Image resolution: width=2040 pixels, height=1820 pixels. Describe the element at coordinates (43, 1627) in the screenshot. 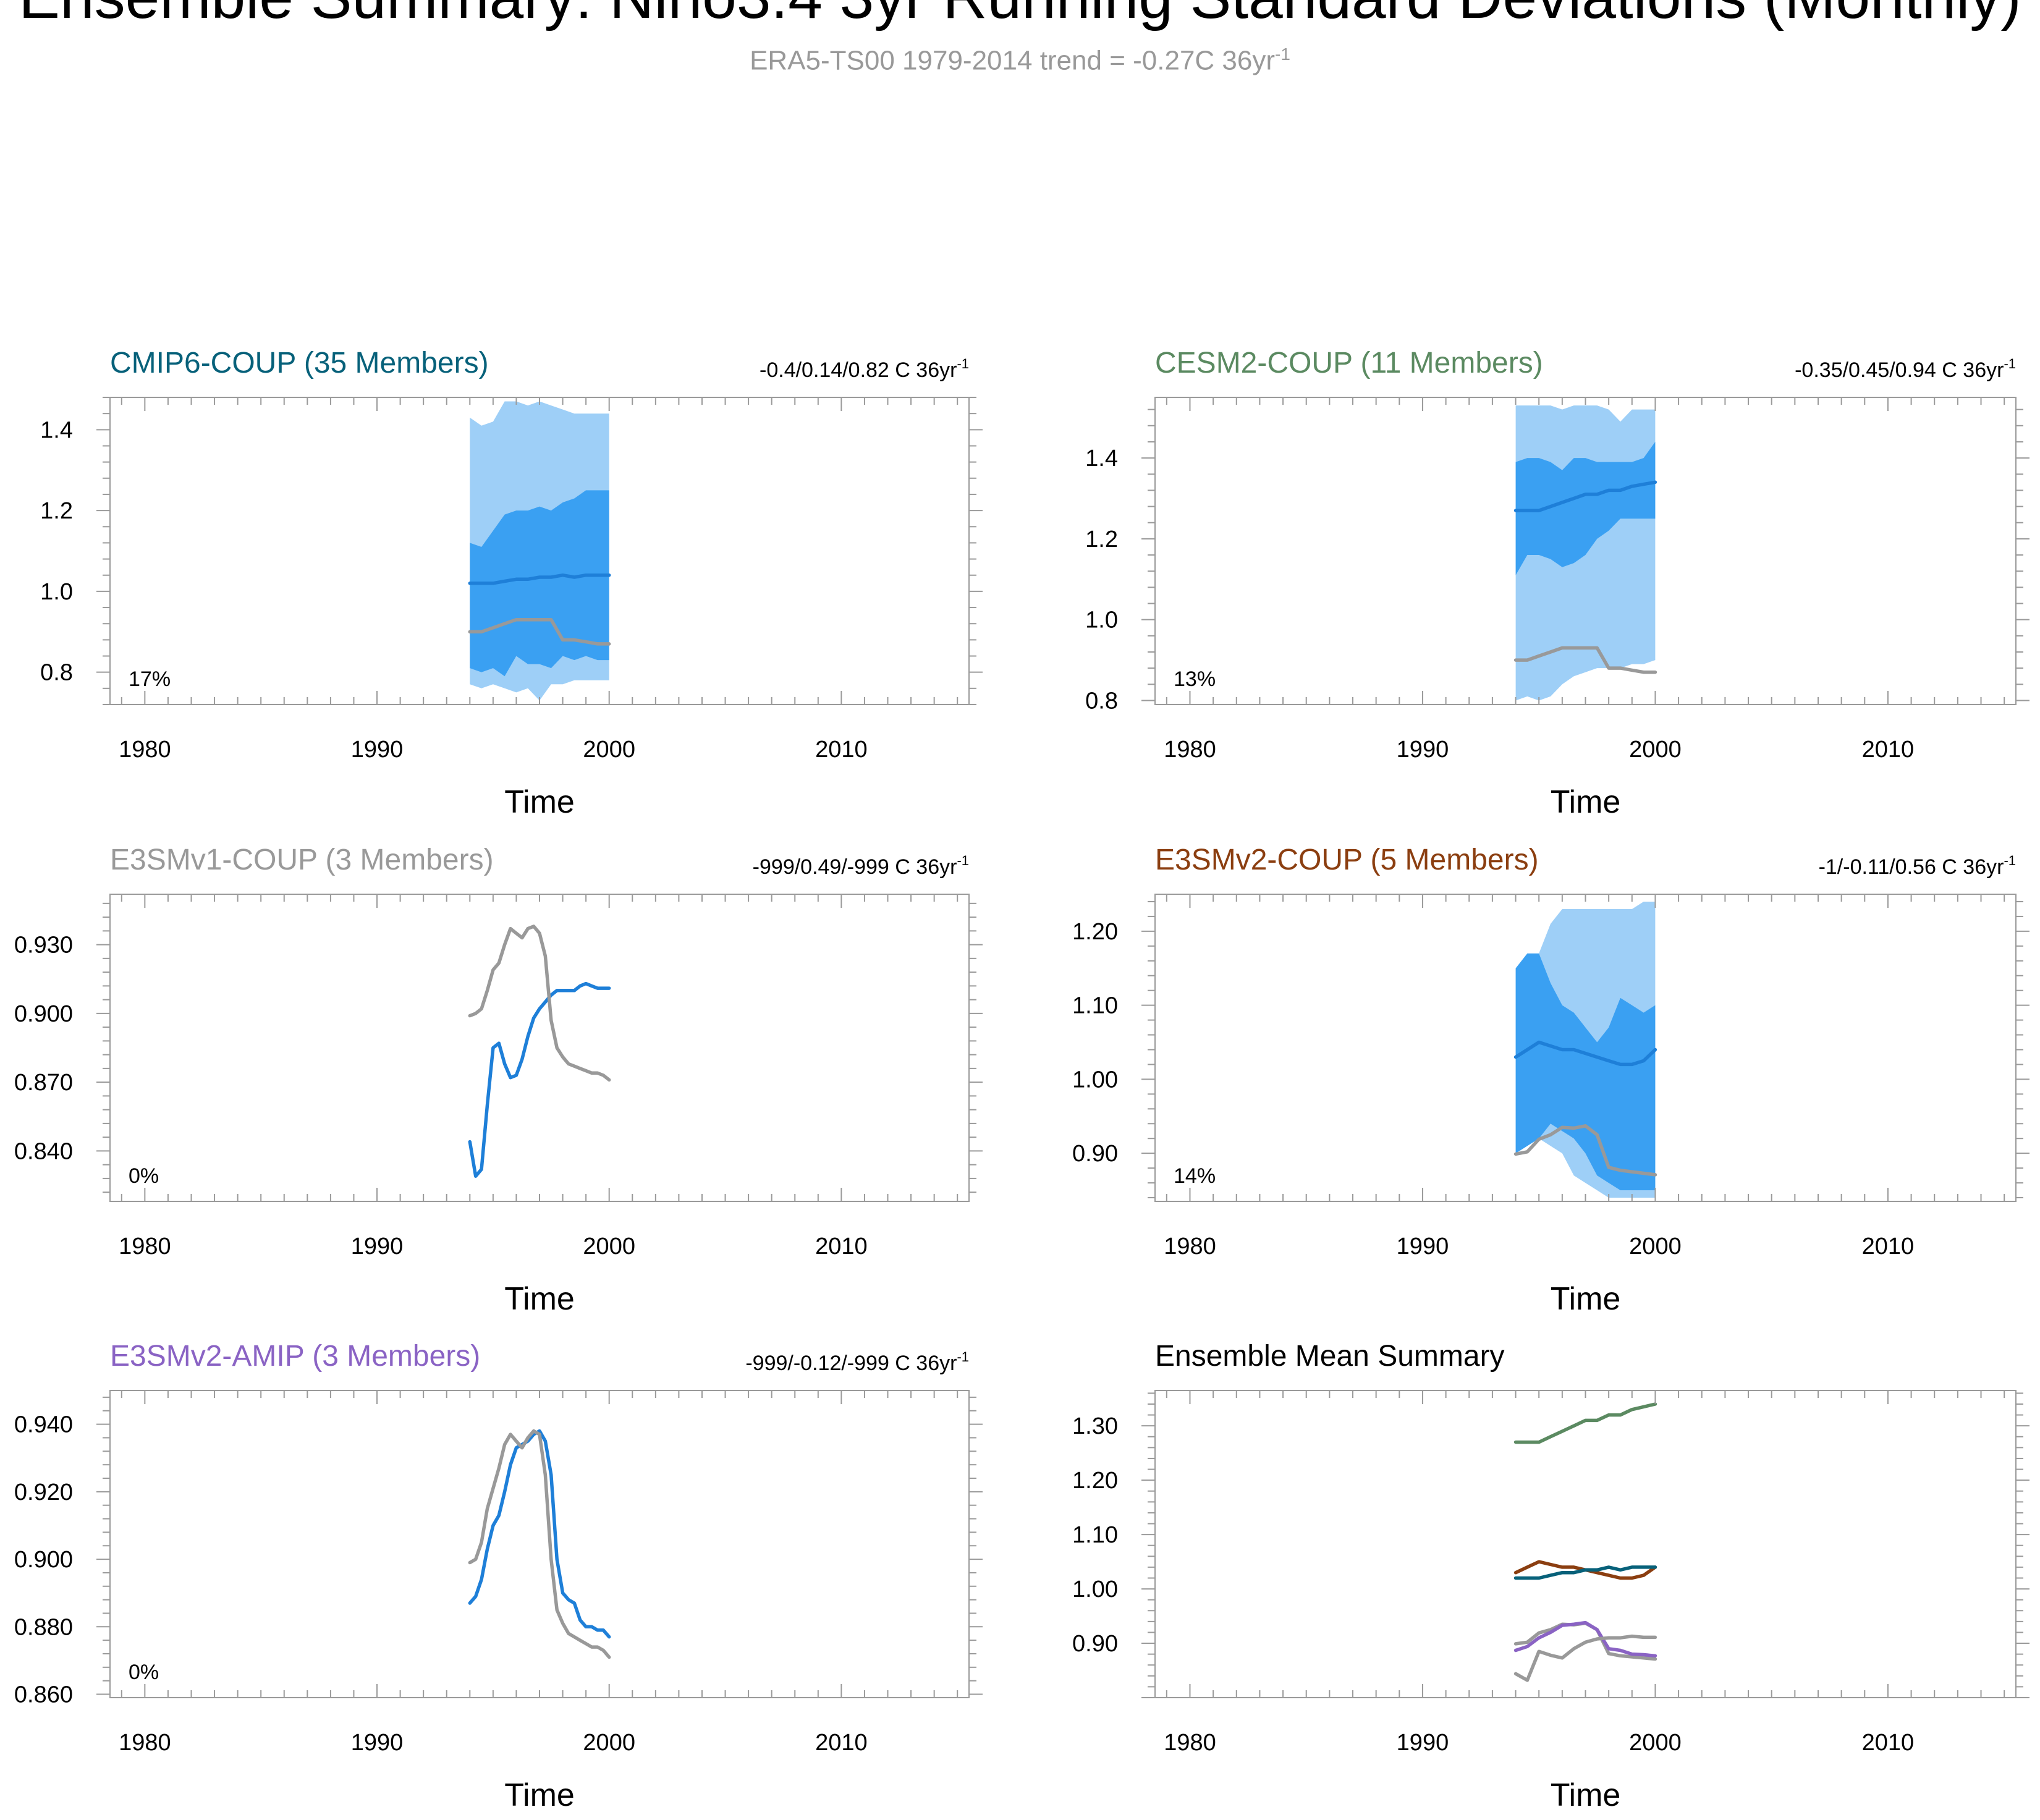

I see `y-tick-label: 0.880` at that location.